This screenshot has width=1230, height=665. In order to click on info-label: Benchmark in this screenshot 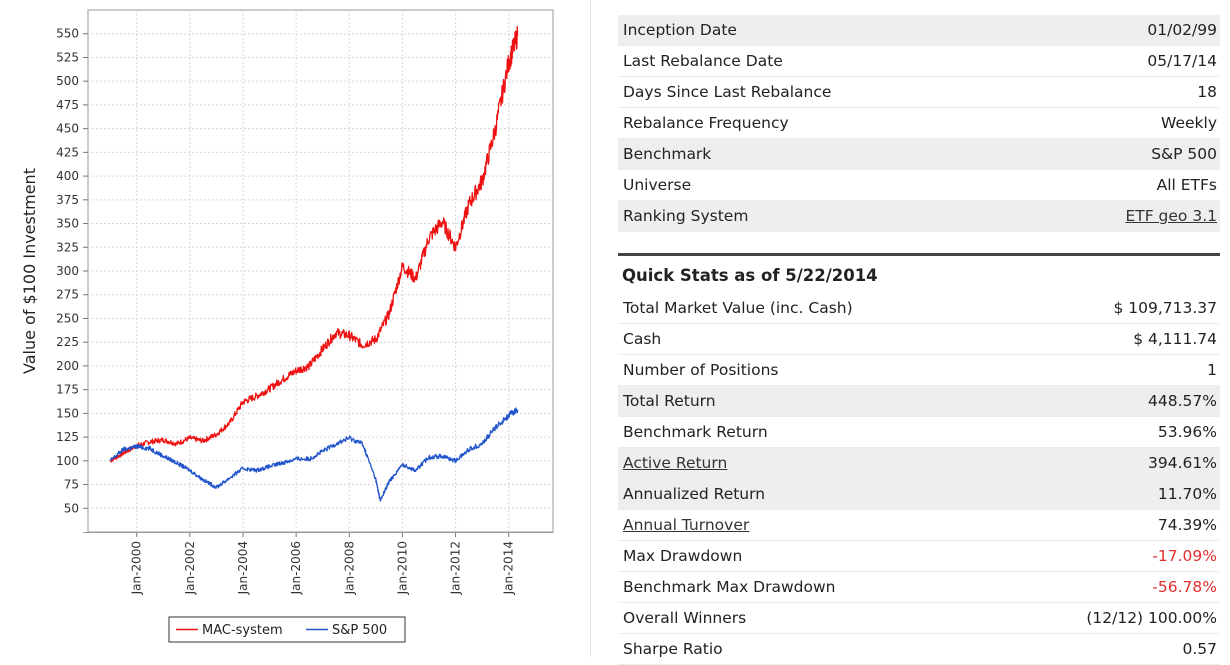, I will do `click(824, 154)`.